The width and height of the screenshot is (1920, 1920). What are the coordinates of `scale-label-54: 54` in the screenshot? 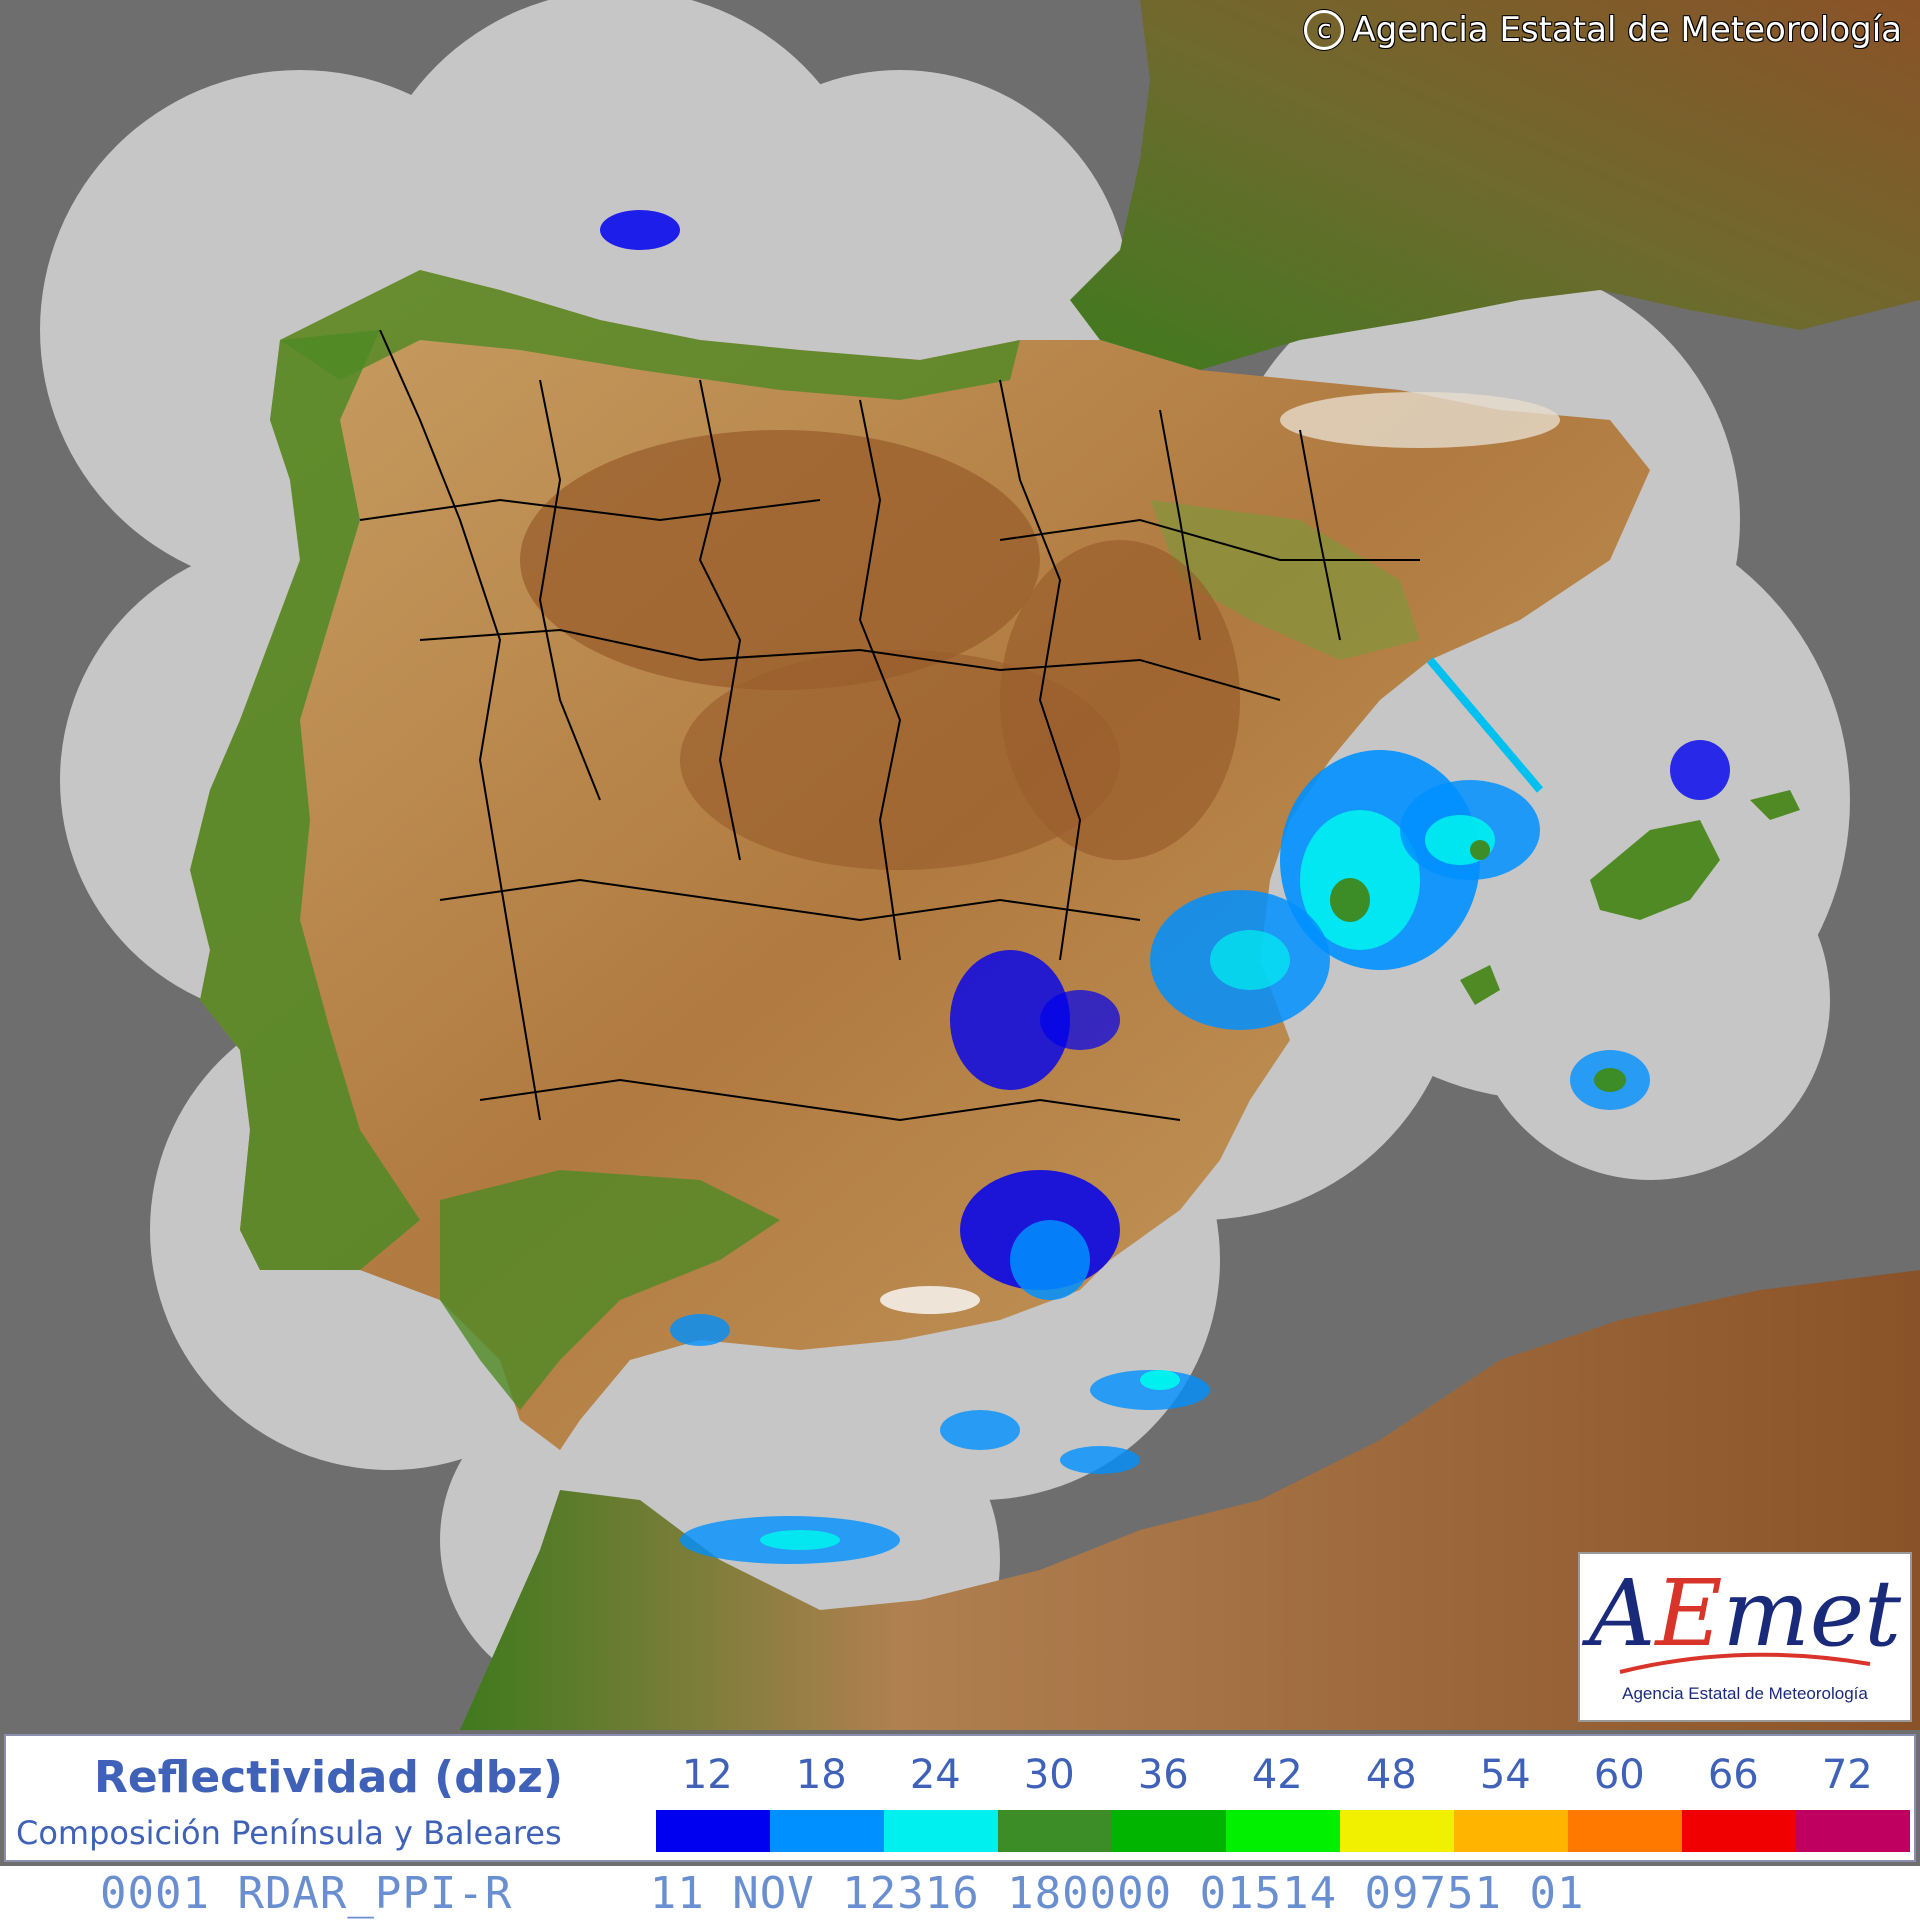 It's located at (1505, 1775).